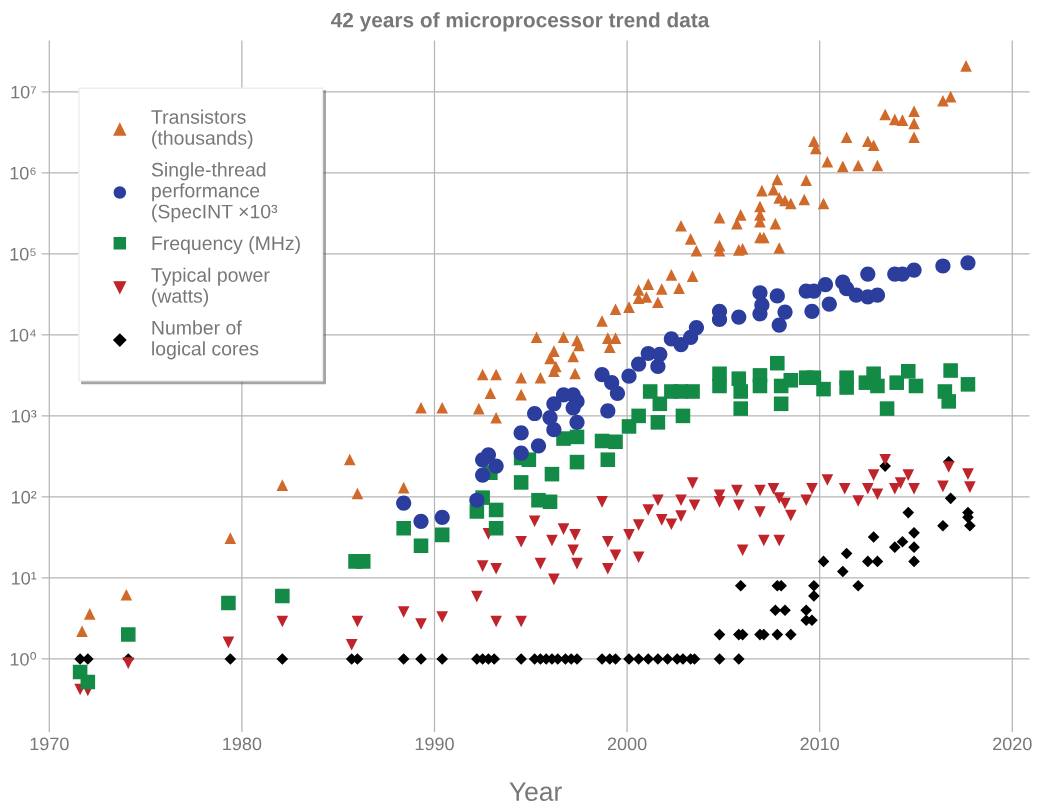  I want to click on chart-title: 42 years of microprocessor trend data, so click(520, 22).